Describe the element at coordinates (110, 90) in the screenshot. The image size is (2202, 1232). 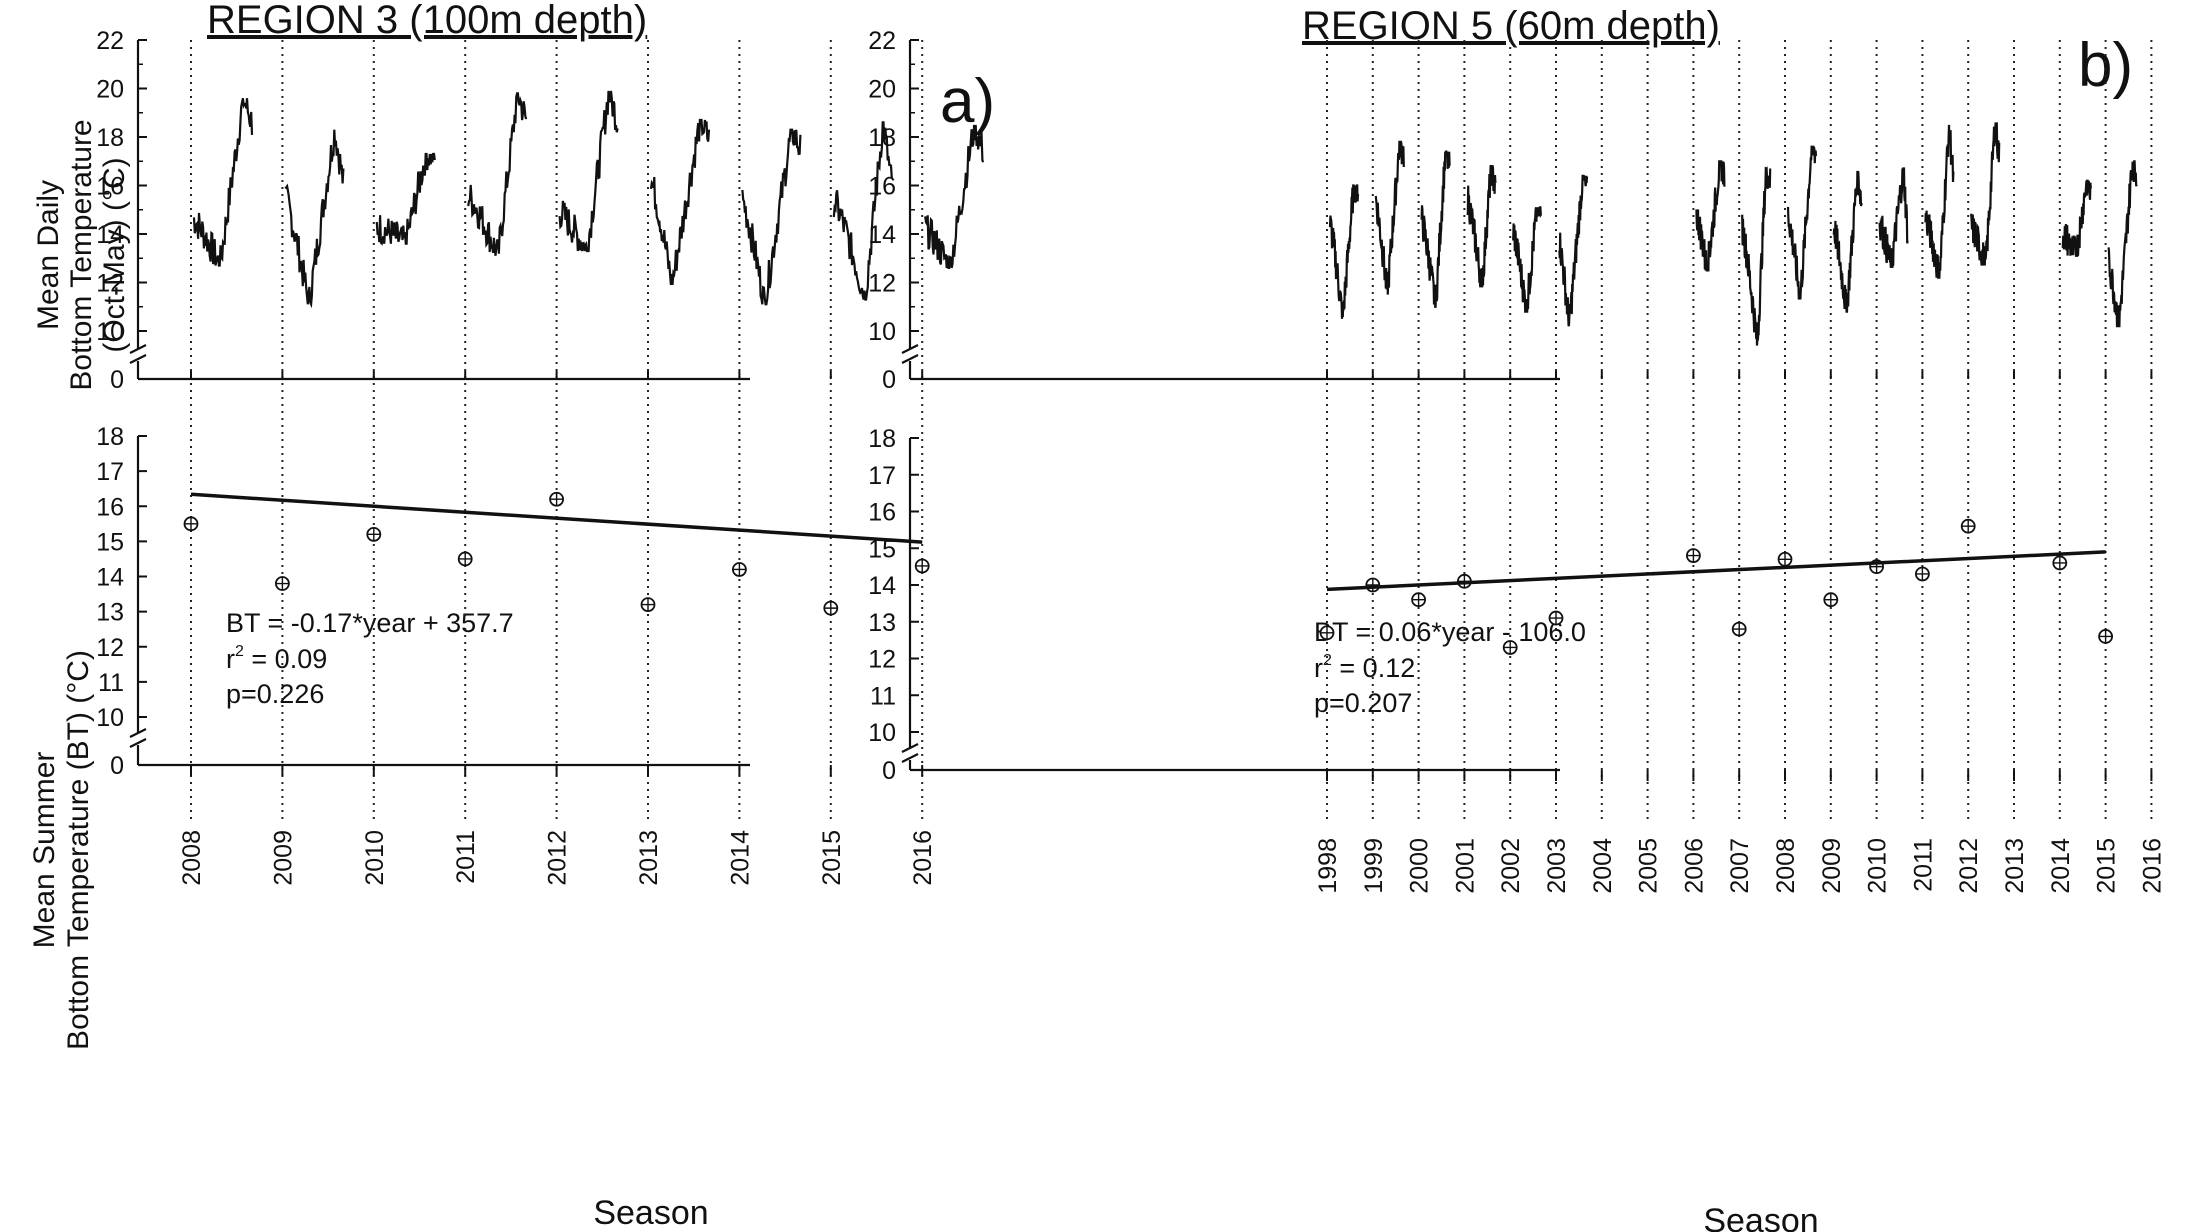
I see `r3-top-ytick-label: 20` at that location.